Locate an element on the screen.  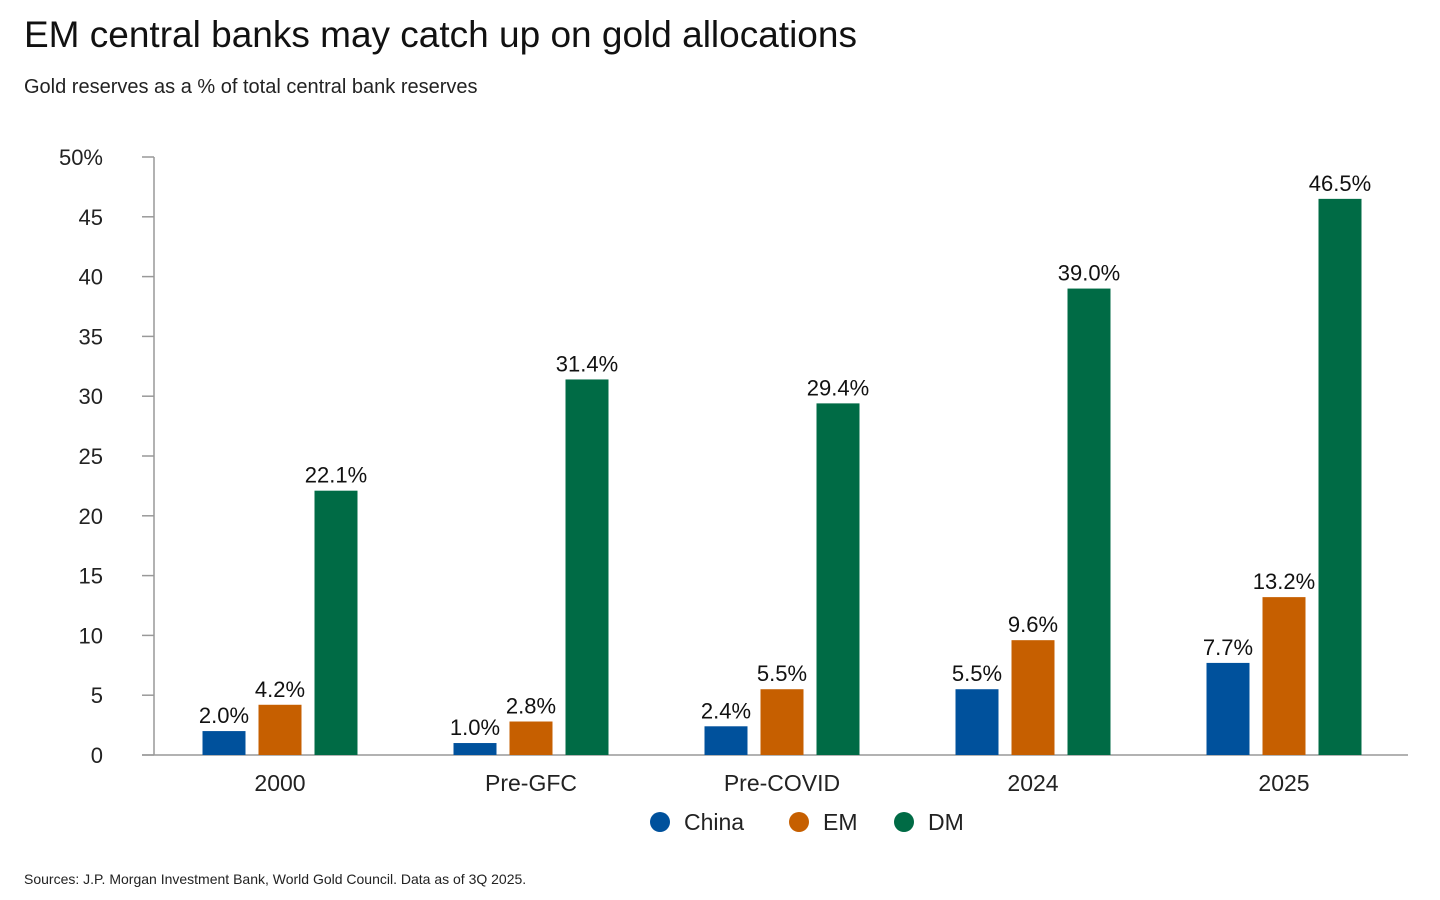
x-category-label: Pre-COVID is located at coordinates (782, 783).